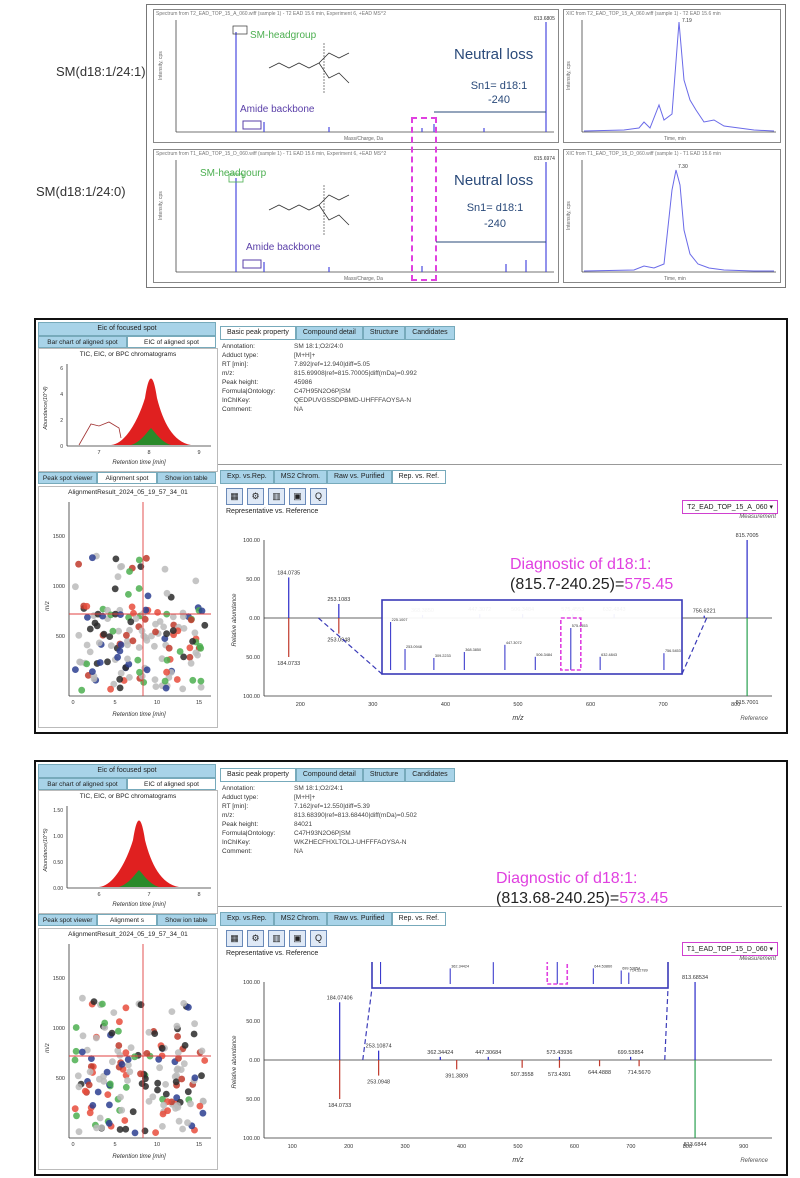 The width and height of the screenshot is (800, 1178). What do you see at coordinates (59, 1029) in the screenshot?
I see `scatter-ytick-label: 1000` at bounding box center [59, 1029].